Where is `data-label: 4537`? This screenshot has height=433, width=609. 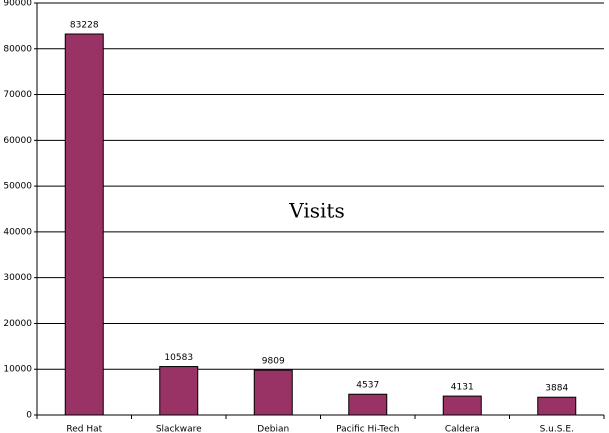
data-label: 4537 is located at coordinates (367, 386).